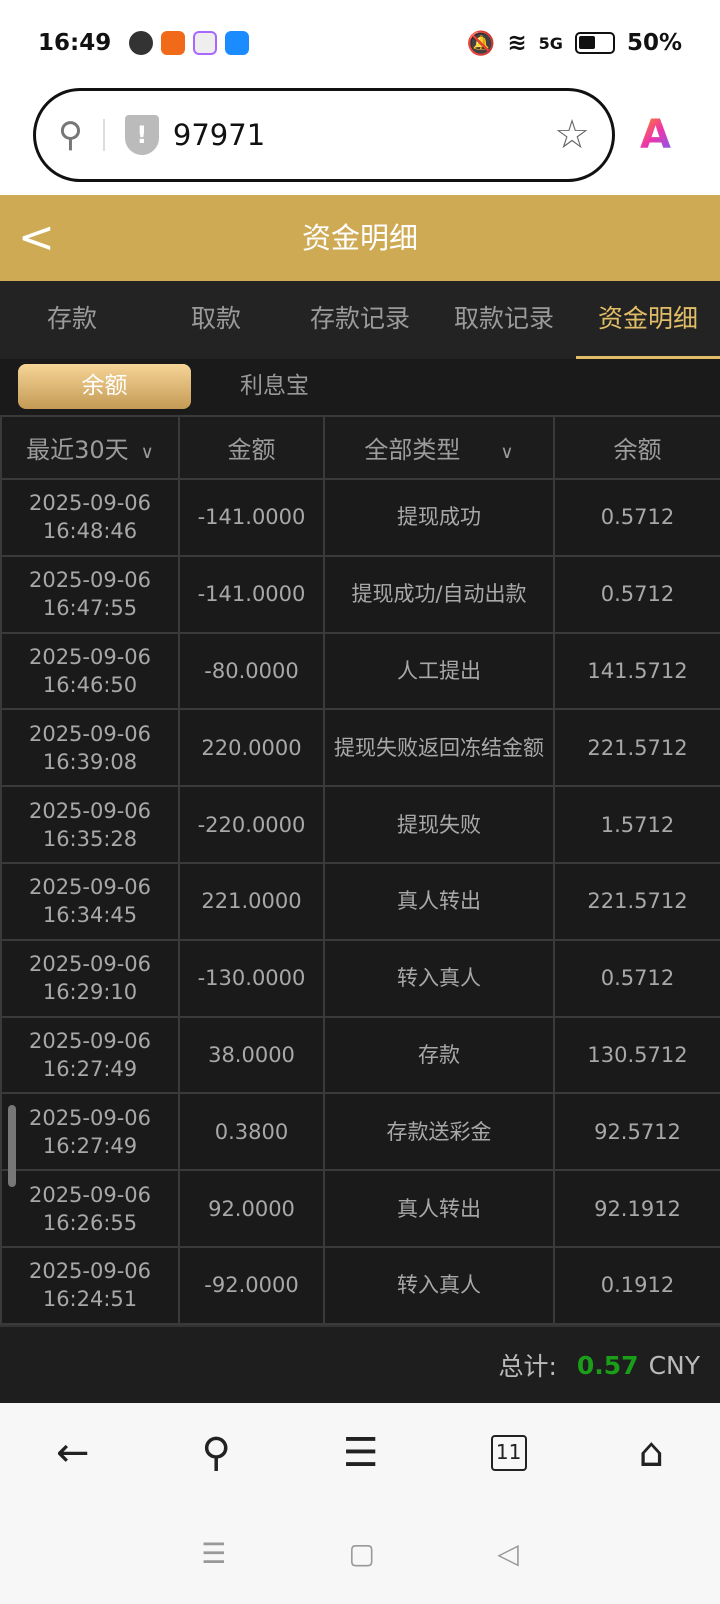 The width and height of the screenshot is (720, 1604). Describe the element at coordinates (550, 43) in the screenshot. I see `signal-icon: 5G` at that location.